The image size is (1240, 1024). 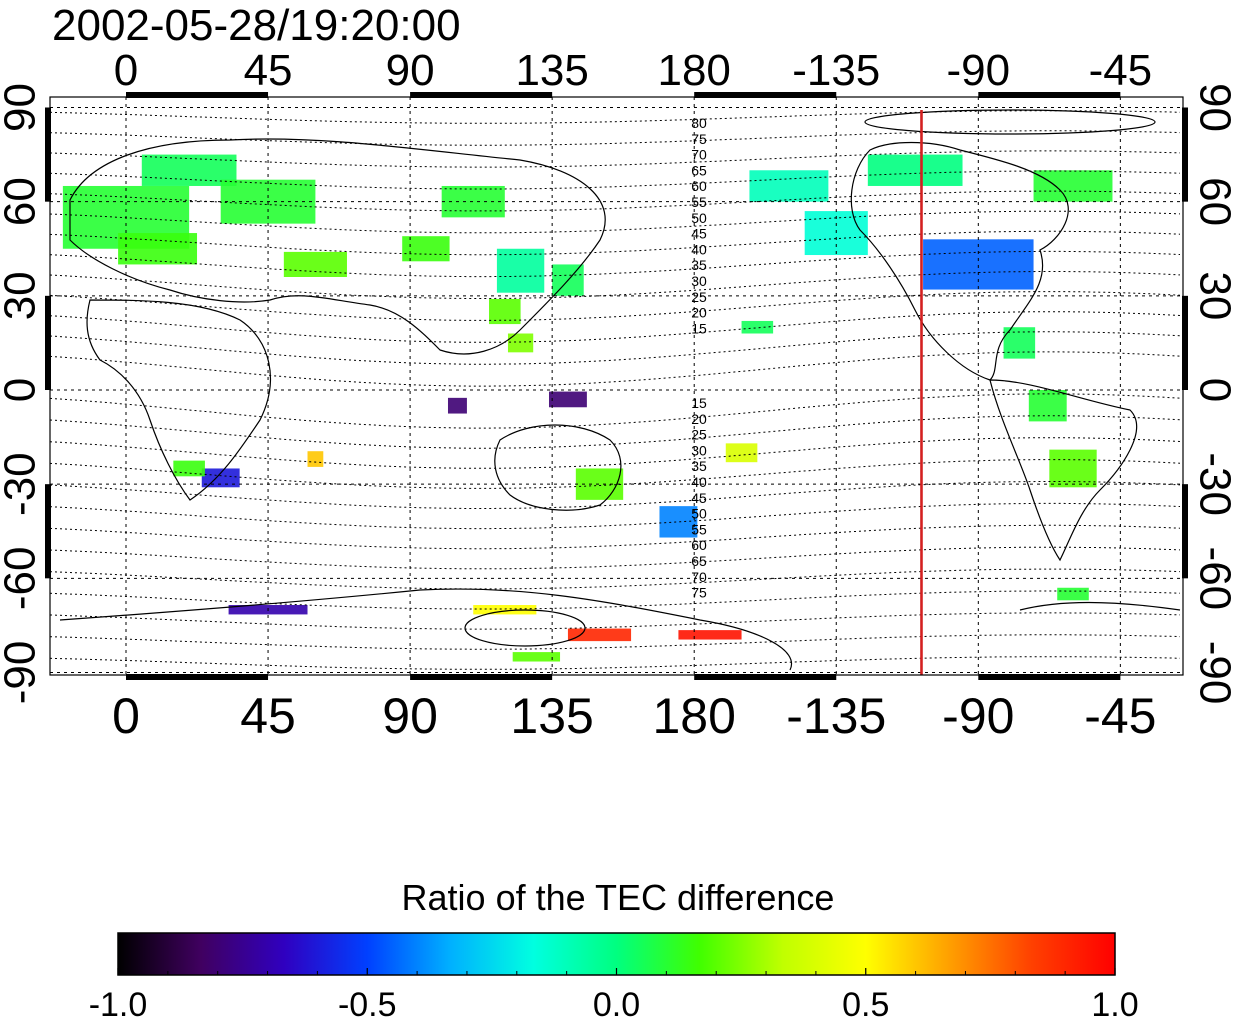 I want to click on south-america-outline, so click(x=1063, y=470).